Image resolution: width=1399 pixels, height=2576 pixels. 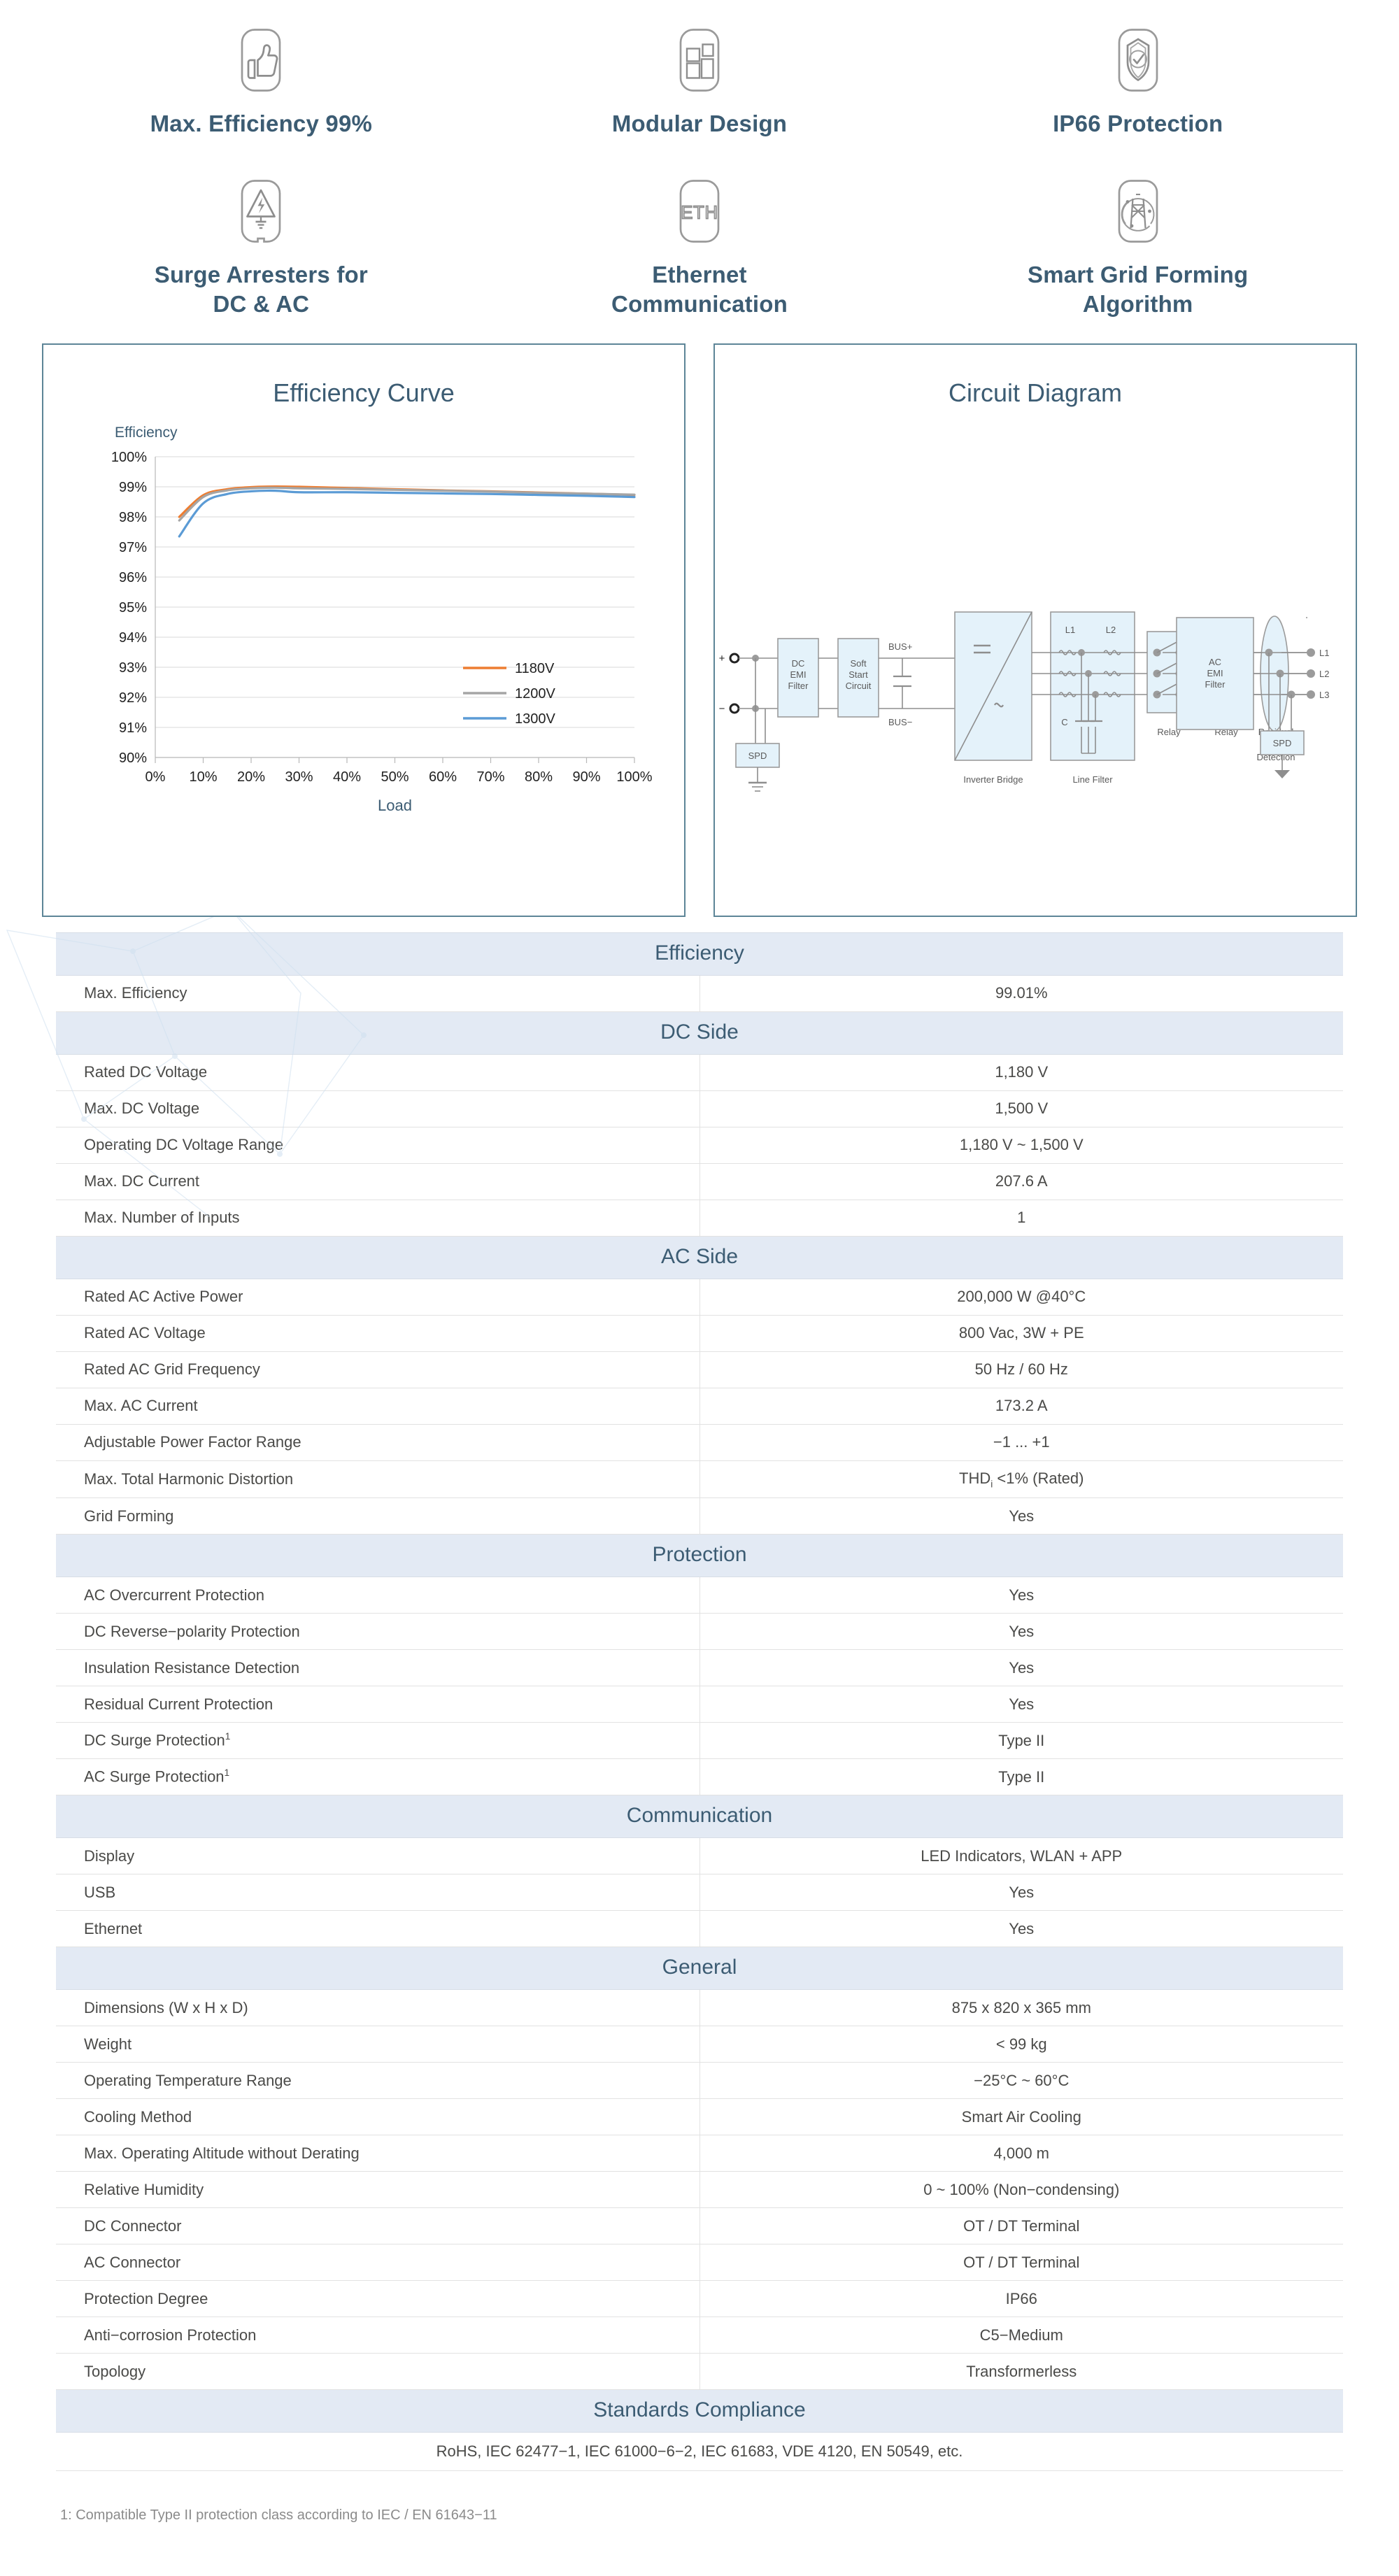 What do you see at coordinates (378, 2190) in the screenshot?
I see `spec-row-key: Relative Humidity` at bounding box center [378, 2190].